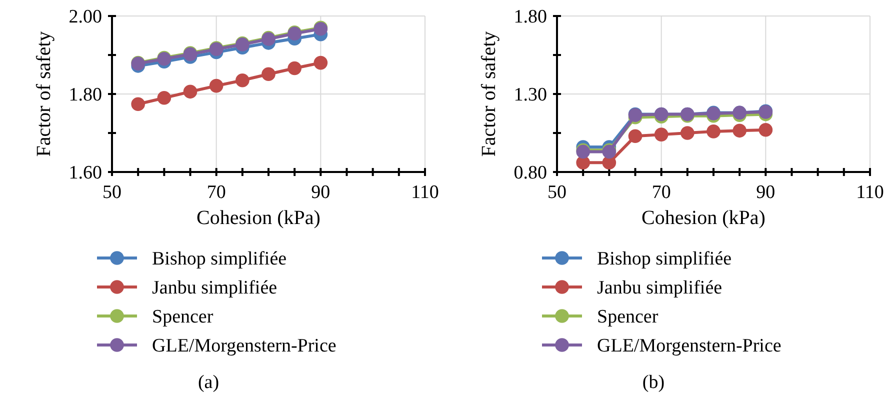 The image size is (889, 400). Describe the element at coordinates (530, 173) in the screenshot. I see `y-tick-label: 0.80` at that location.